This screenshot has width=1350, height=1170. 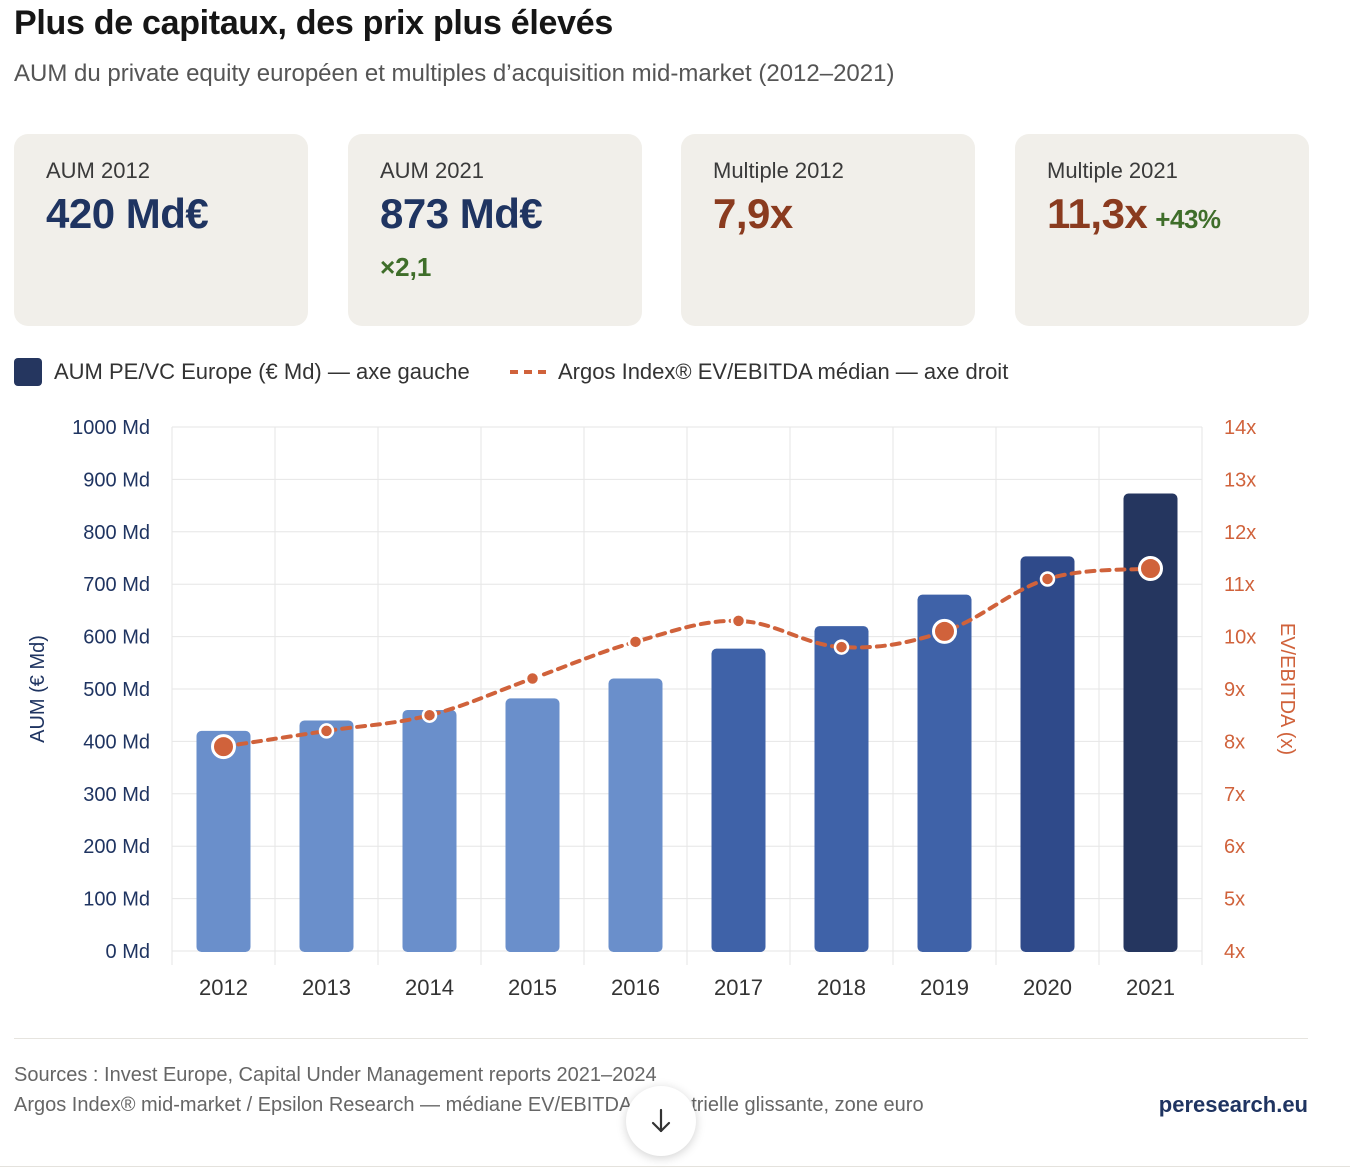 What do you see at coordinates (1234, 952) in the screenshot?
I see `right-tick-label: 4x` at bounding box center [1234, 952].